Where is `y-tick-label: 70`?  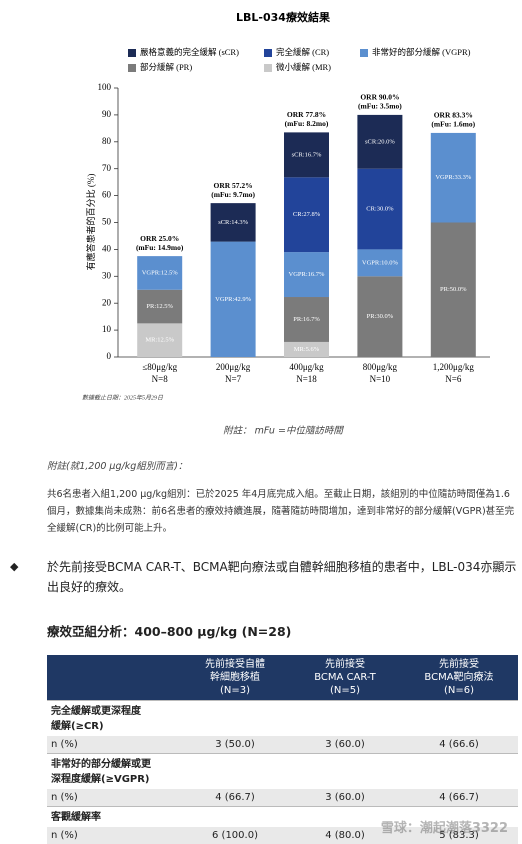
y-tick-label: 70 is located at coordinates (107, 168).